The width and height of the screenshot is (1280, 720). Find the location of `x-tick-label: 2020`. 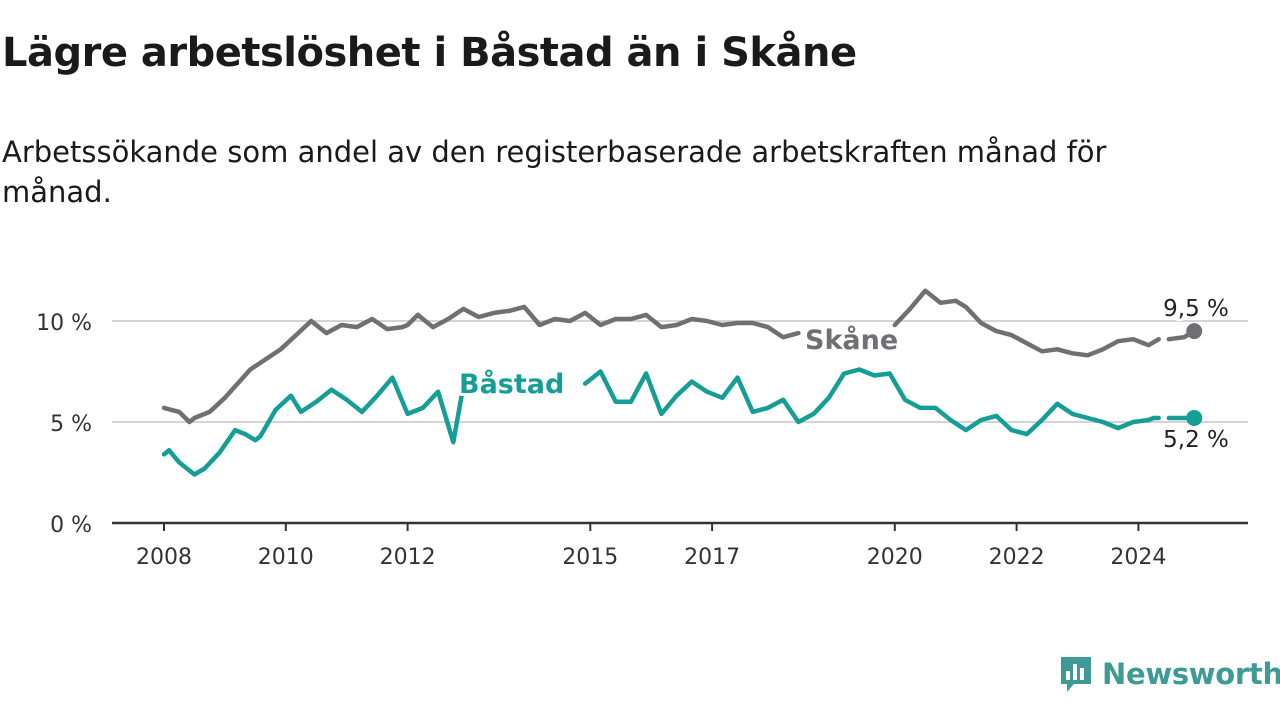

x-tick-label: 2020 is located at coordinates (895, 557).